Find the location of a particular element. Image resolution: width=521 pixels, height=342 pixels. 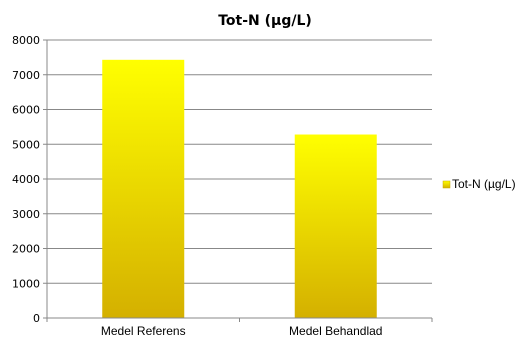

x-category-label: Medel Referens is located at coordinates (143, 331).